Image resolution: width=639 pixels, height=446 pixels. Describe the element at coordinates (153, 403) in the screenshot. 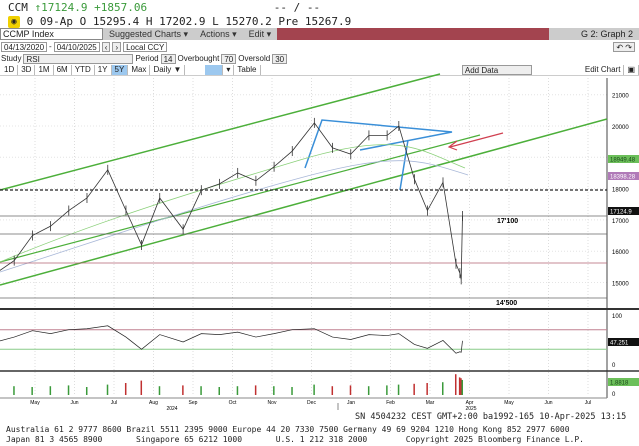

I see `month-label: Aug` at that location.